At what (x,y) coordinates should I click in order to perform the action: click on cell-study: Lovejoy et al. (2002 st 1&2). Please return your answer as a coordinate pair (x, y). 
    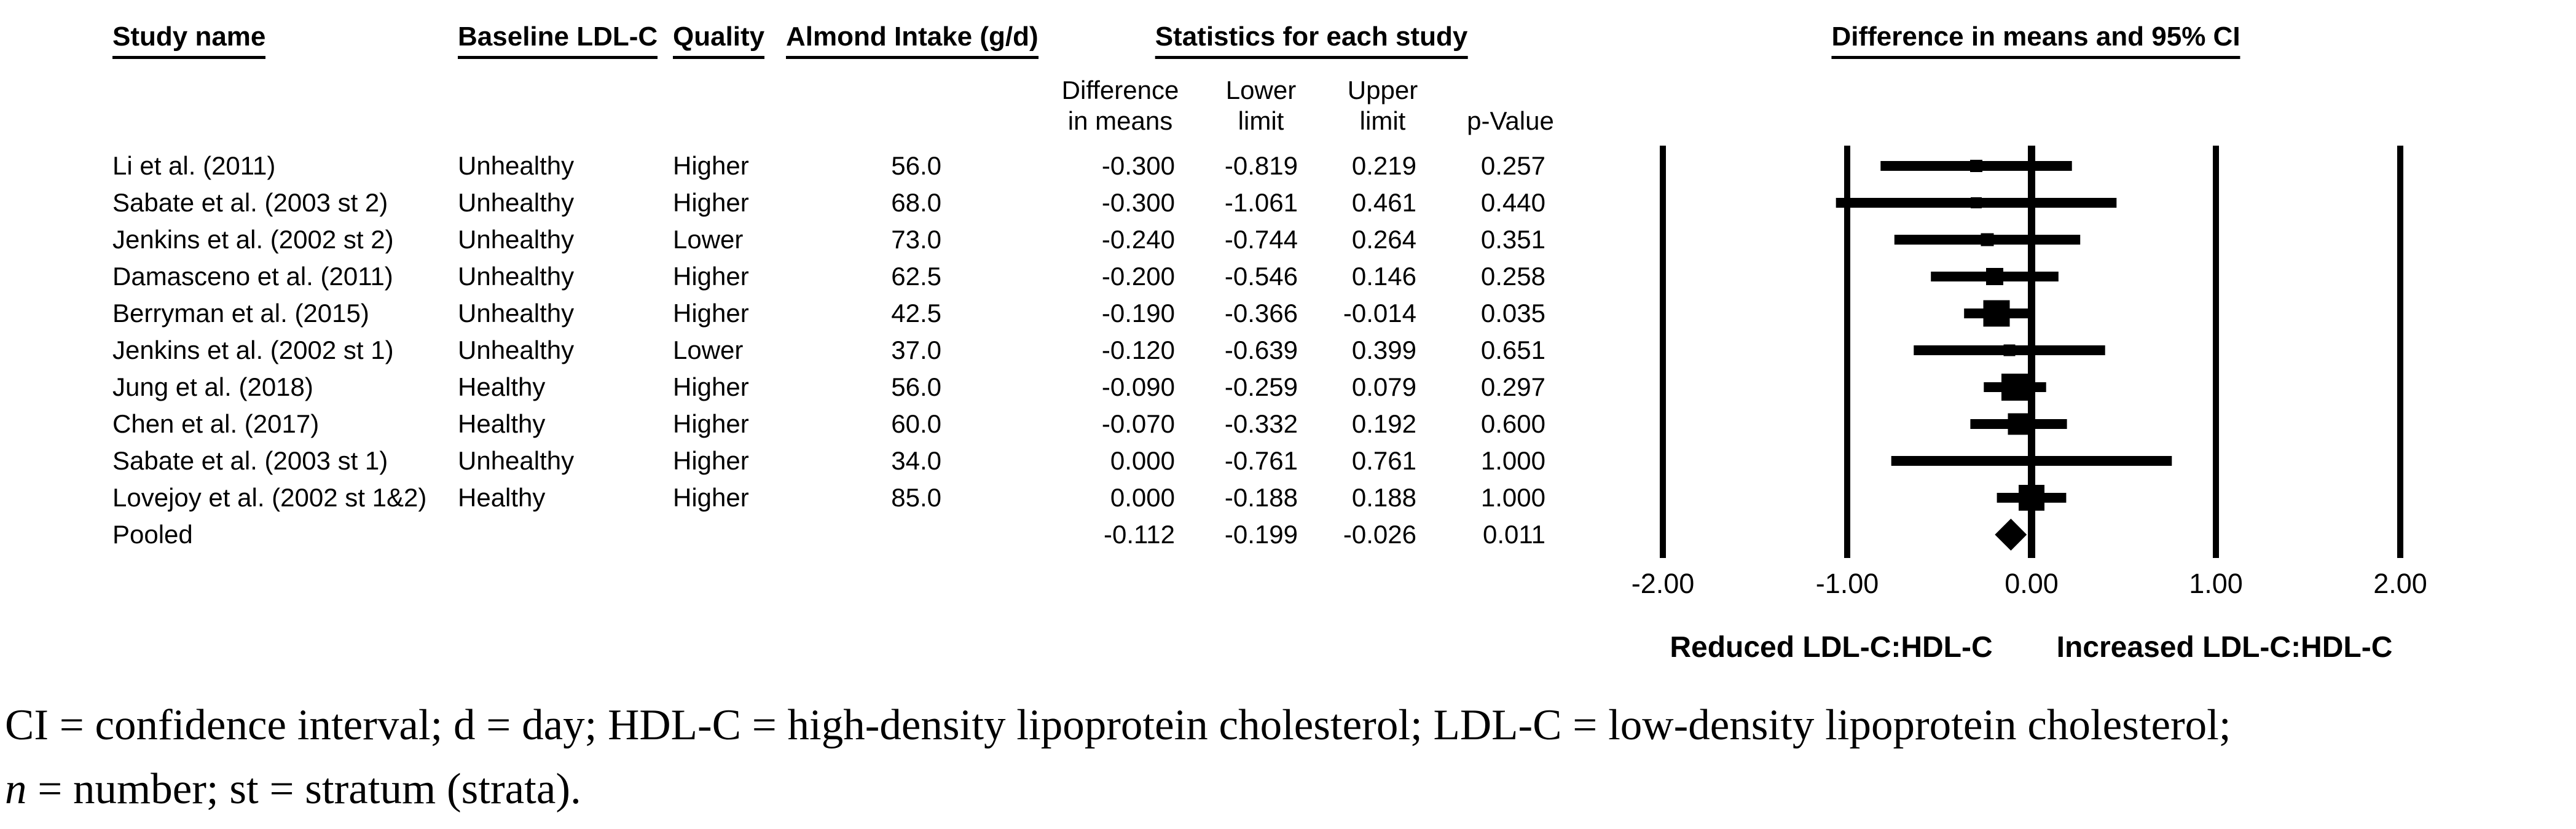
    Looking at the image, I should click on (269, 497).